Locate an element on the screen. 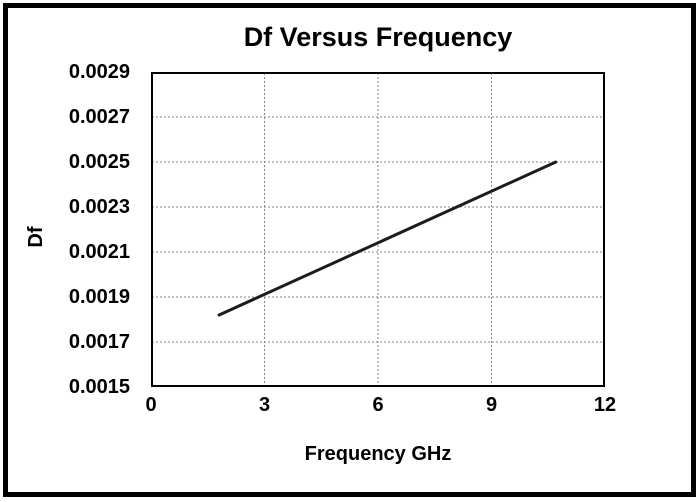 This screenshot has height=502, width=700. x-tick-label: 3 is located at coordinates (264, 405).